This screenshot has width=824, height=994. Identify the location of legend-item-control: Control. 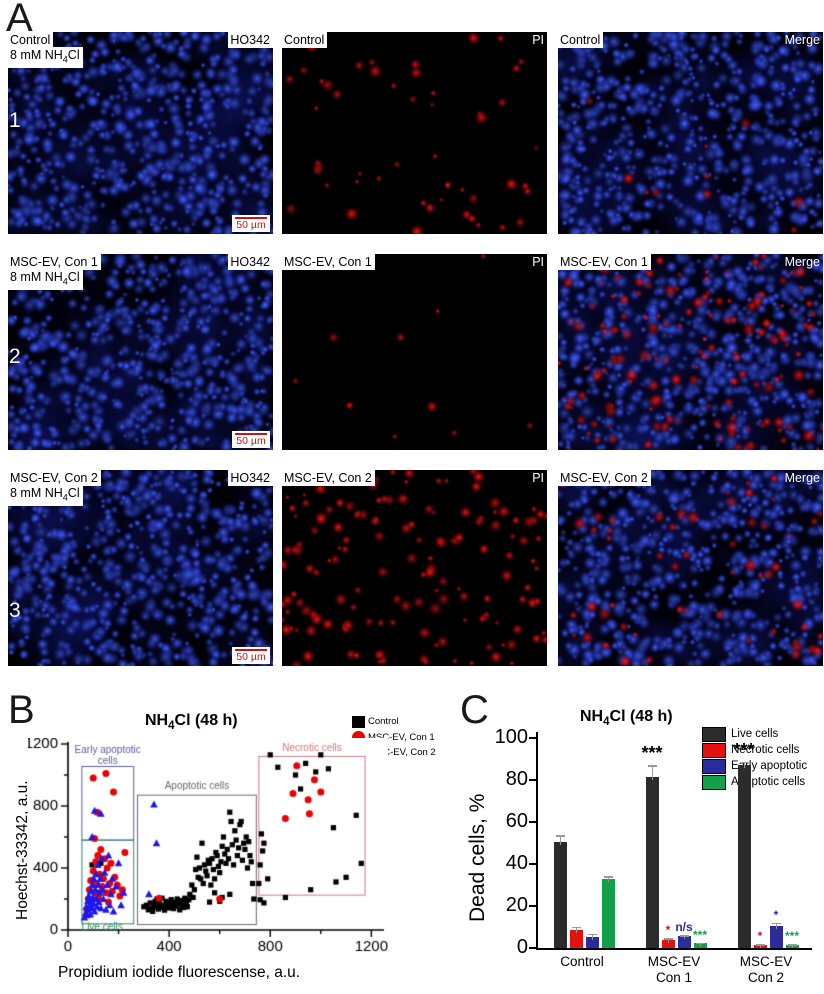
(394, 722).